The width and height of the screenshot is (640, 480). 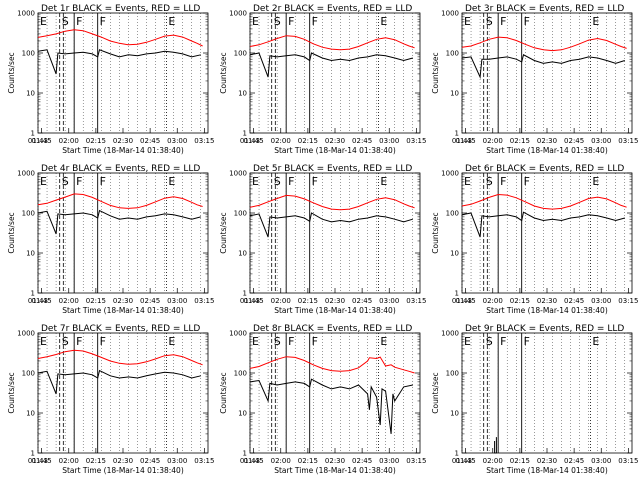 What do you see at coordinates (332, 169) in the screenshot?
I see `panel-title: Det 5r BLACK = Events, RED = LLD` at bounding box center [332, 169].